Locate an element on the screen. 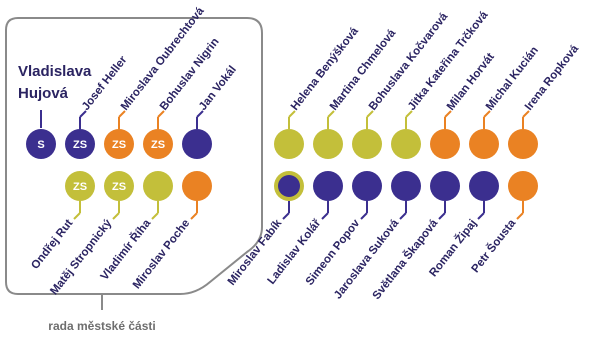 This screenshot has height=340, width=601. seat-leader-tip-vladimir-riha is located at coordinates (155, 216).